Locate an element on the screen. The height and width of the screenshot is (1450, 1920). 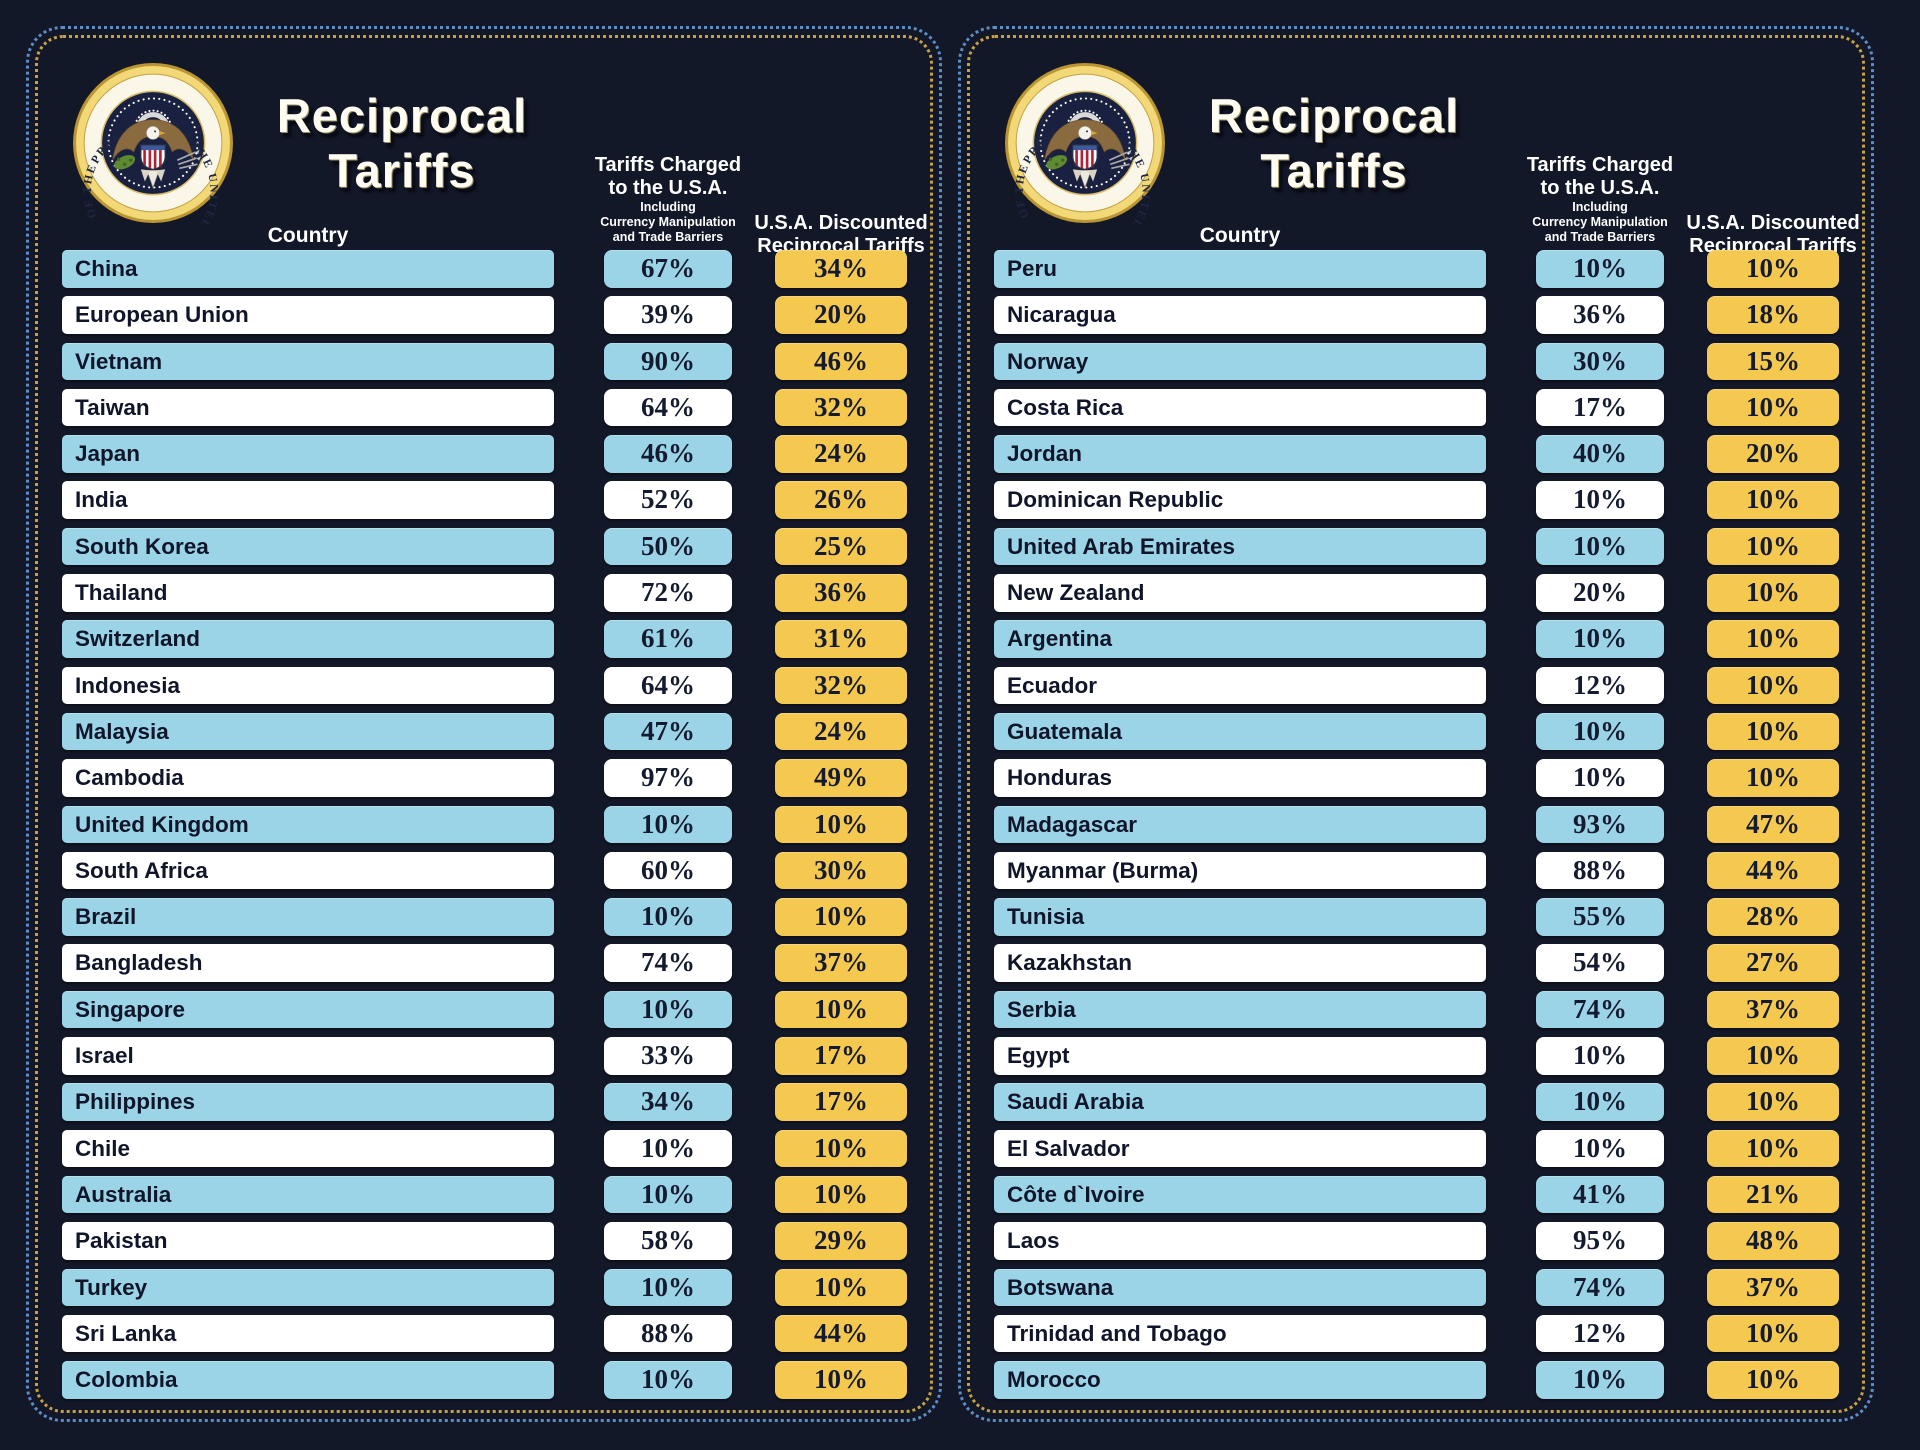
table-row: Morocco 10% 10% is located at coordinates (1416, 1380).